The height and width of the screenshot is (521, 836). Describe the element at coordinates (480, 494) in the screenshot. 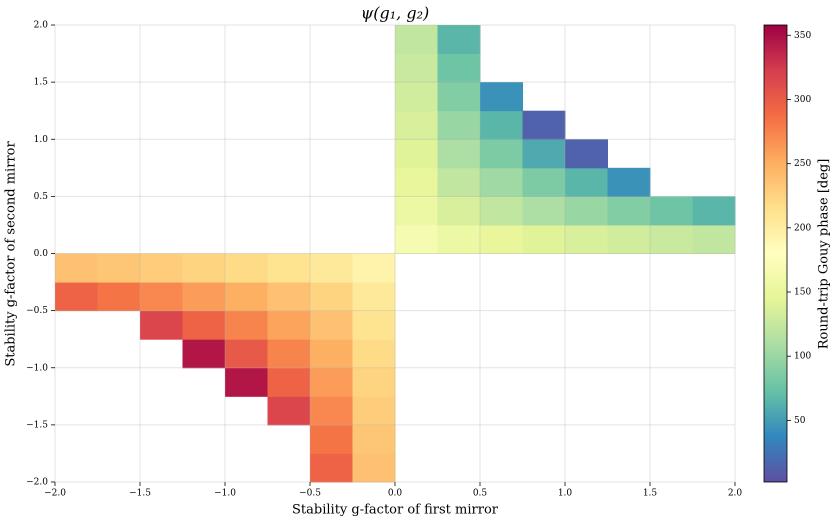

I see `x-tick-label: 0.5` at that location.